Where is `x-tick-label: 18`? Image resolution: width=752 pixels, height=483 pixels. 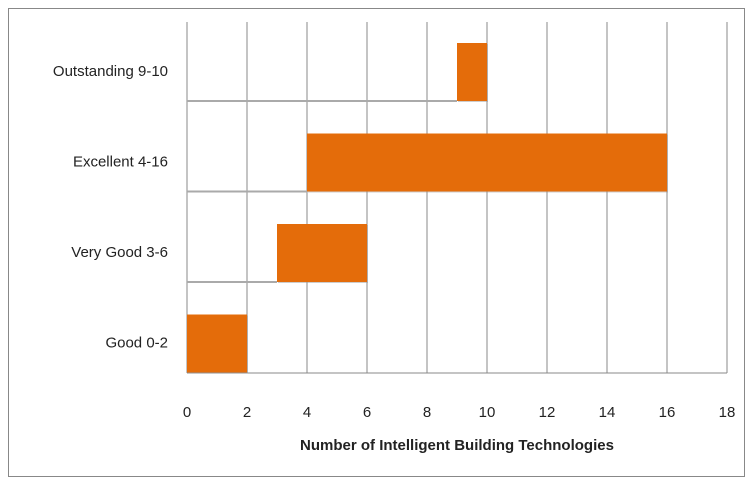 x-tick-label: 18 is located at coordinates (727, 412).